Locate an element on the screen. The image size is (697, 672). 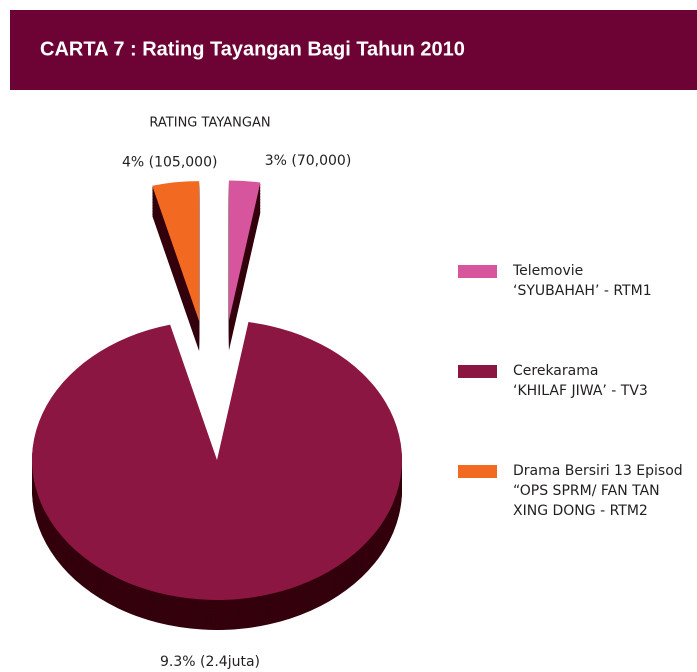
legend-label: XING DONG - RTM2 is located at coordinates (580, 511).